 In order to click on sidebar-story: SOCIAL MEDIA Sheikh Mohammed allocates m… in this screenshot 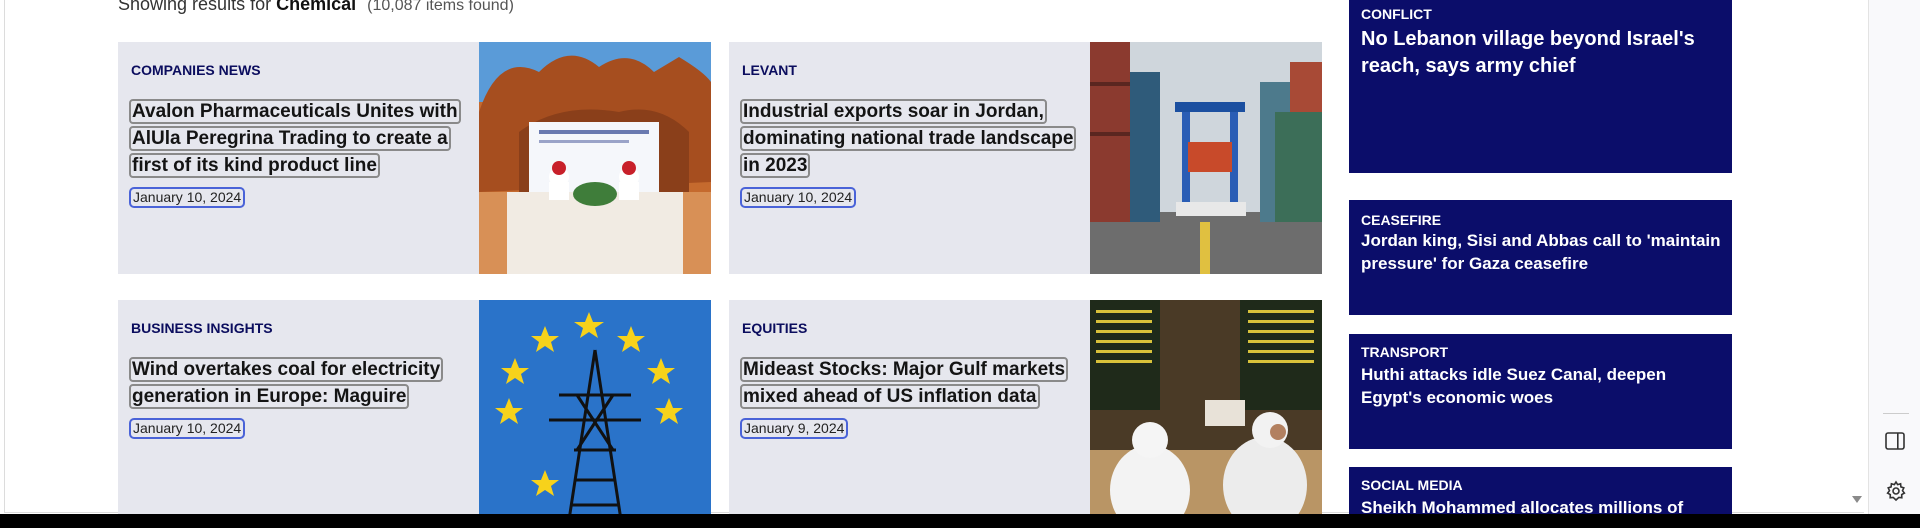, I will do `click(1540, 490)`.